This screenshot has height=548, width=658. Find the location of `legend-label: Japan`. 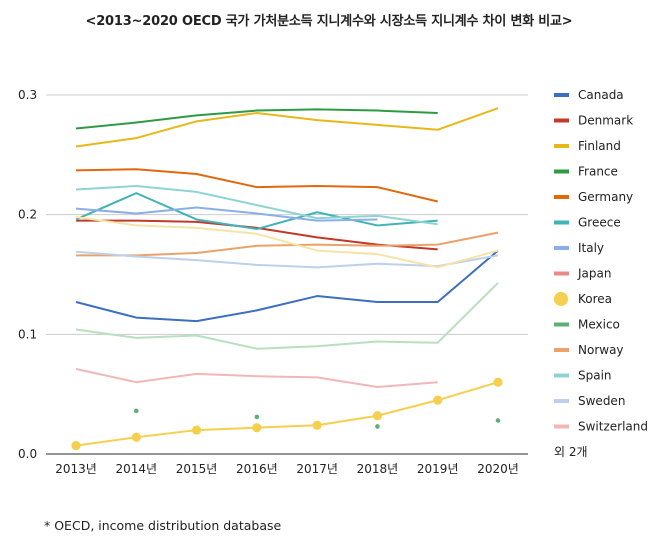

legend-label: Japan is located at coordinates (594, 274).